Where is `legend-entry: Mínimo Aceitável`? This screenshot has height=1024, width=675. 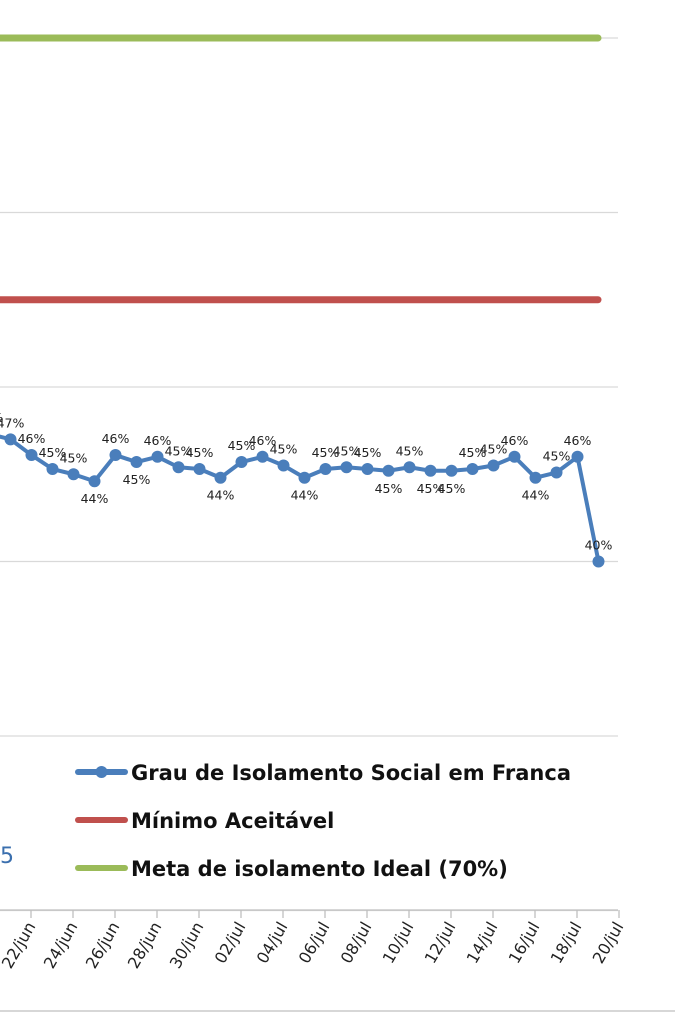 legend-entry: Mínimo Aceitável is located at coordinates (232, 821).